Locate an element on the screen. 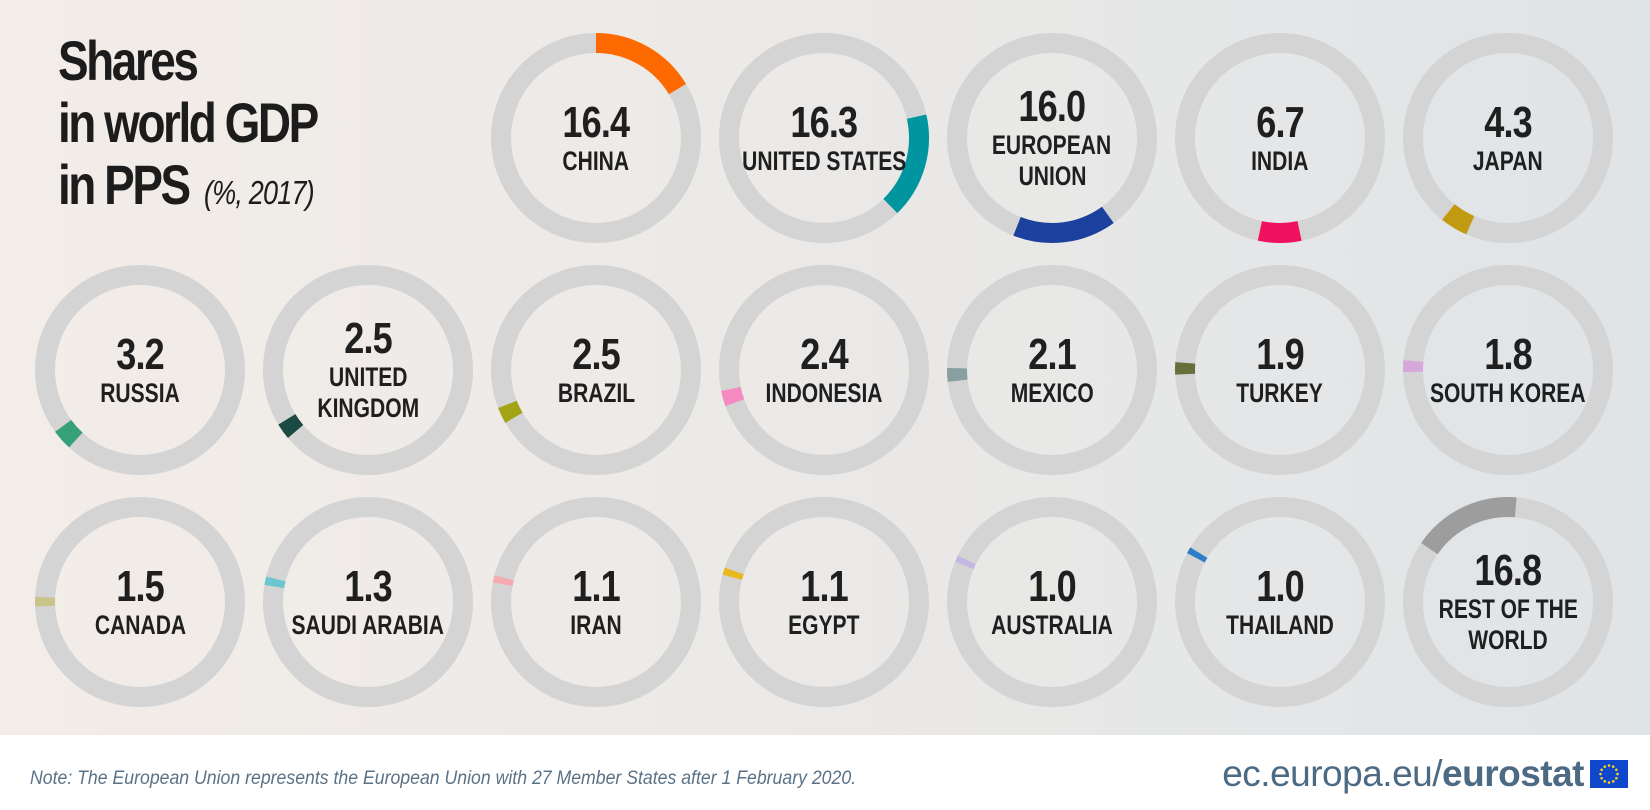 This screenshot has width=1650, height=810. donut-chart: 1.0 THAILAND is located at coordinates (1280, 602).